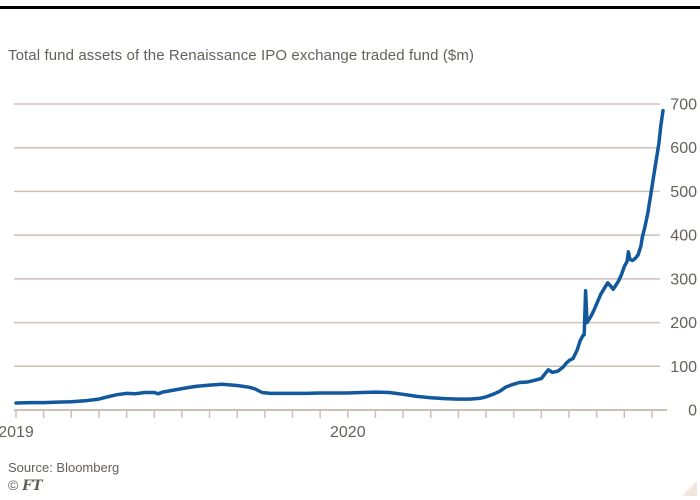 The width and height of the screenshot is (700, 500). I want to click on x-axis-year-label-2020: 2020, so click(348, 432).